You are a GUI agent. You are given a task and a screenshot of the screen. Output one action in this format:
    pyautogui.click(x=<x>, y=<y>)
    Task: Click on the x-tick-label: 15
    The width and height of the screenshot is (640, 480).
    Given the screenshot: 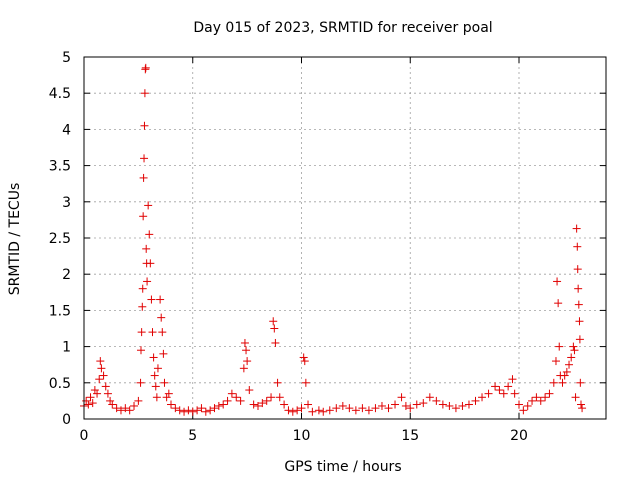 What is the action you would take?
    pyautogui.click(x=410, y=436)
    